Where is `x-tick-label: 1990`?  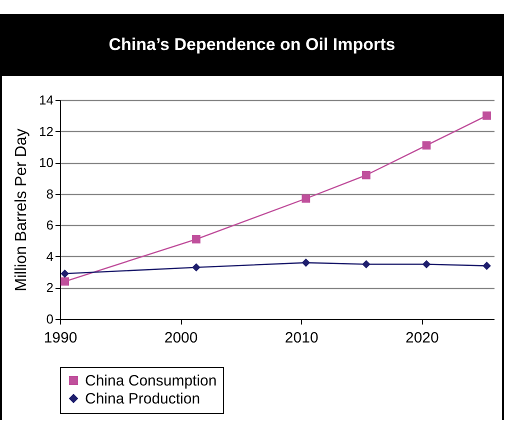 x-tick-label: 1990 is located at coordinates (61, 338).